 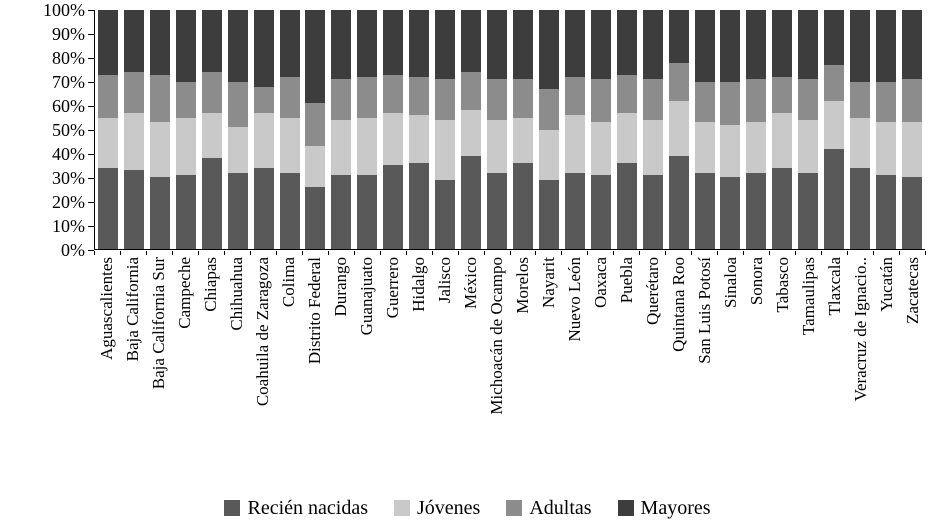 What do you see at coordinates (678, 304) in the screenshot?
I see `x-axis-label: Quintana Roo` at bounding box center [678, 304].